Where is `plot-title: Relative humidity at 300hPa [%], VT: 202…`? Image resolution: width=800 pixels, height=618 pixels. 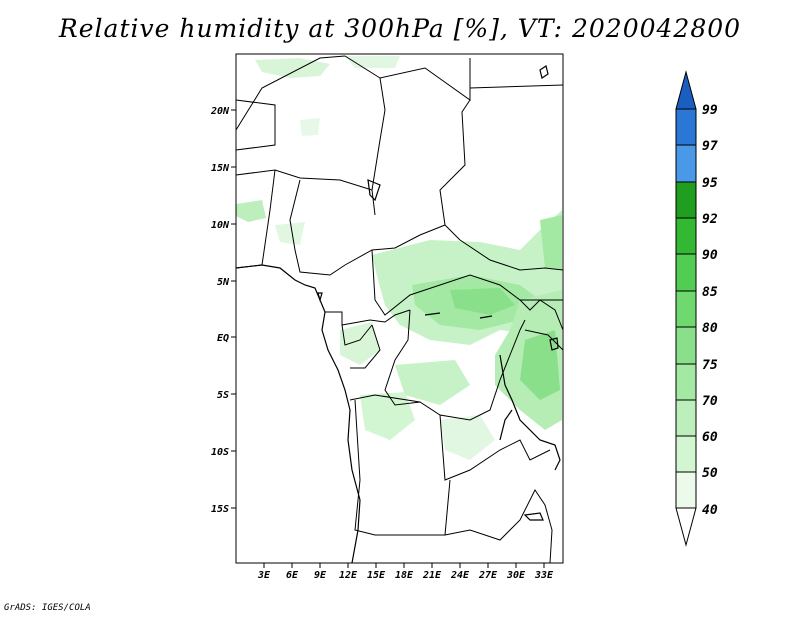
plot-title: Relative humidity at 300hPa [%], VT: 202… is located at coordinates (400, 28).